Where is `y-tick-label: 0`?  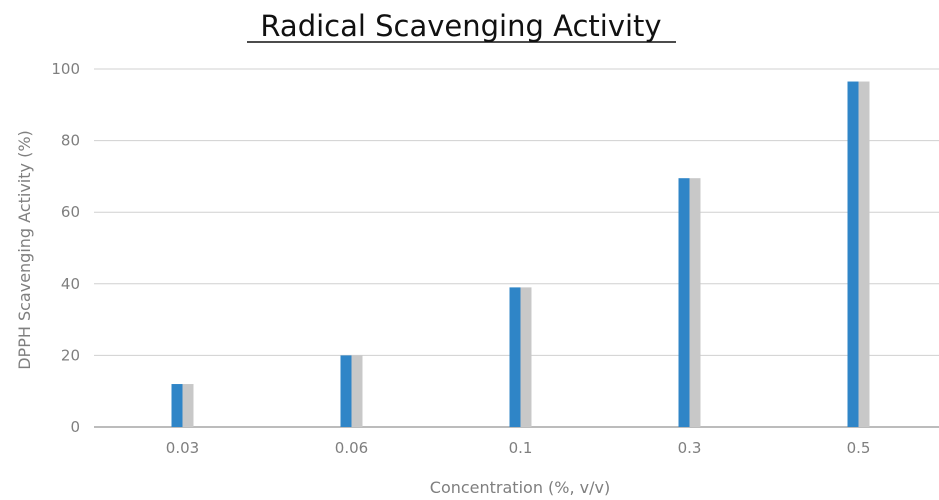 y-tick-label: 0 is located at coordinates (75, 427).